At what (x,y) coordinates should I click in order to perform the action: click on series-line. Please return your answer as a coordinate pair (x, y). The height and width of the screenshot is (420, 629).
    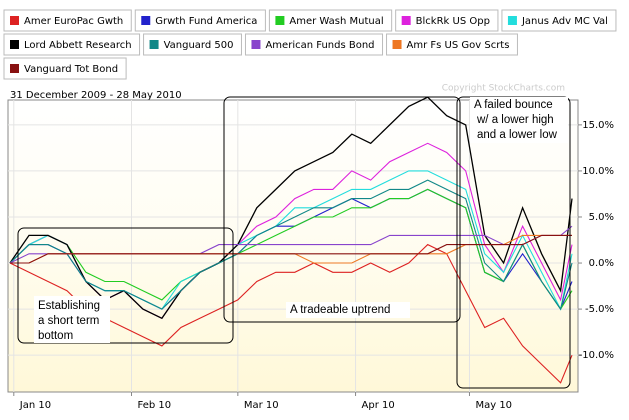
    Looking at the image, I should click on (291, 249).